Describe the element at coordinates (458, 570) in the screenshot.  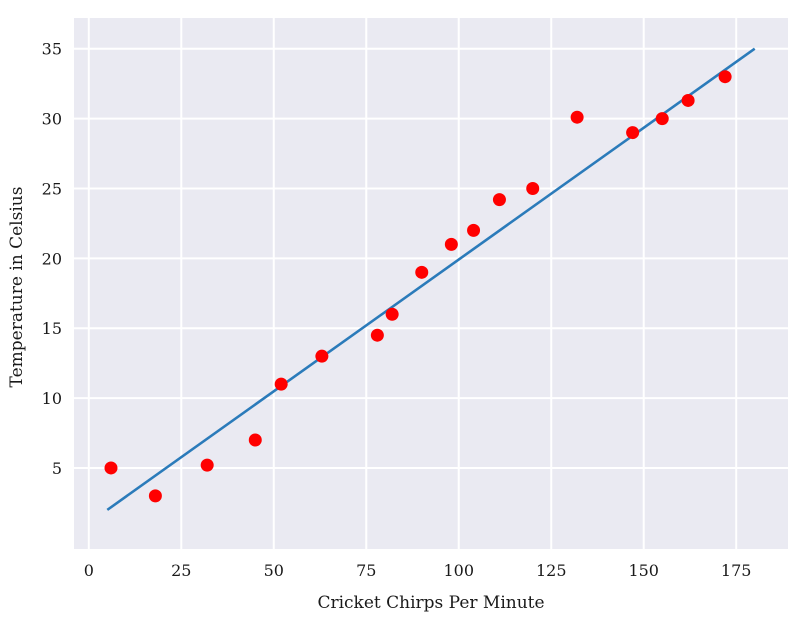
I see `x-tick-label: 100` at that location.